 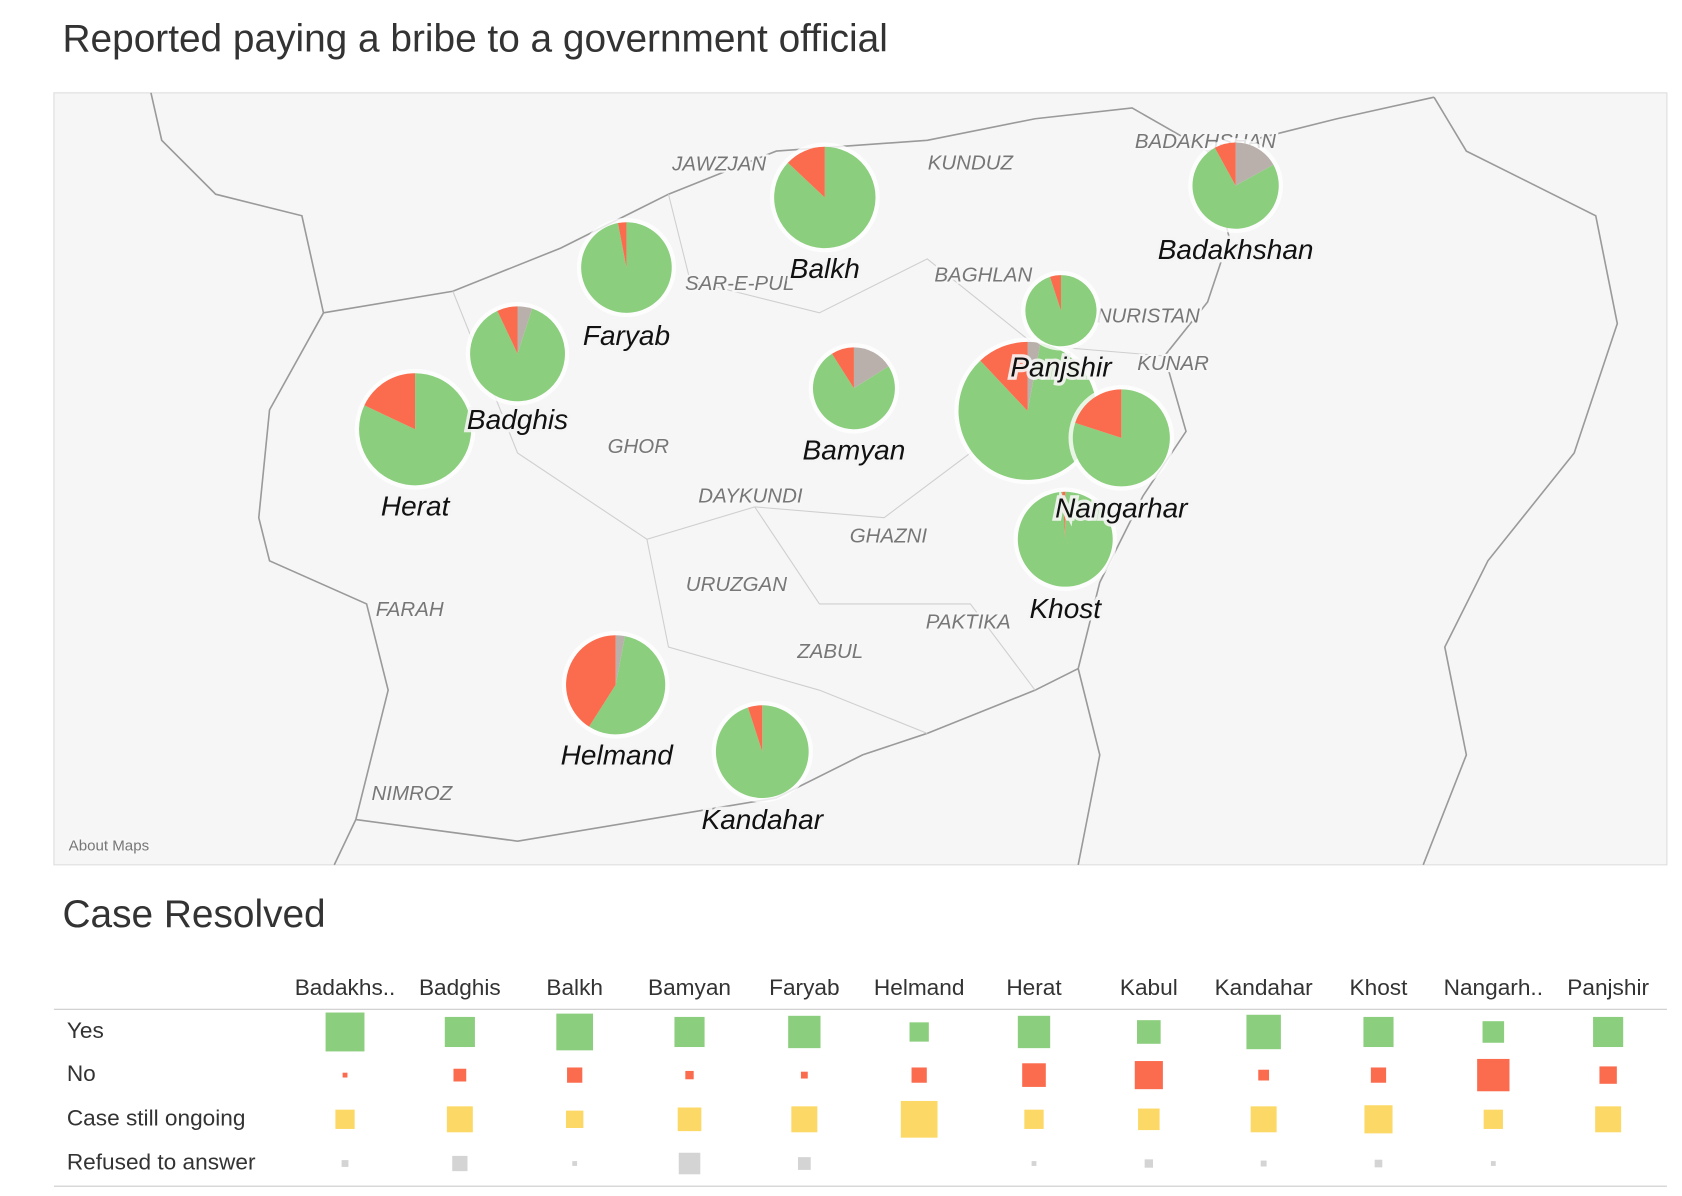 I want to click on map-label: GHAZNI, so click(x=889, y=535).